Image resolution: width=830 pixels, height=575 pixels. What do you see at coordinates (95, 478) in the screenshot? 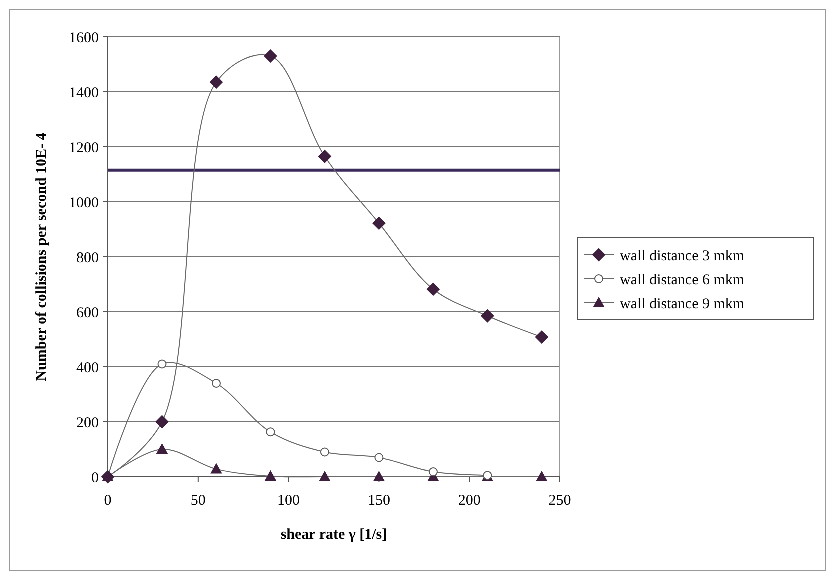
I see `y-tick-label: 0` at bounding box center [95, 478].